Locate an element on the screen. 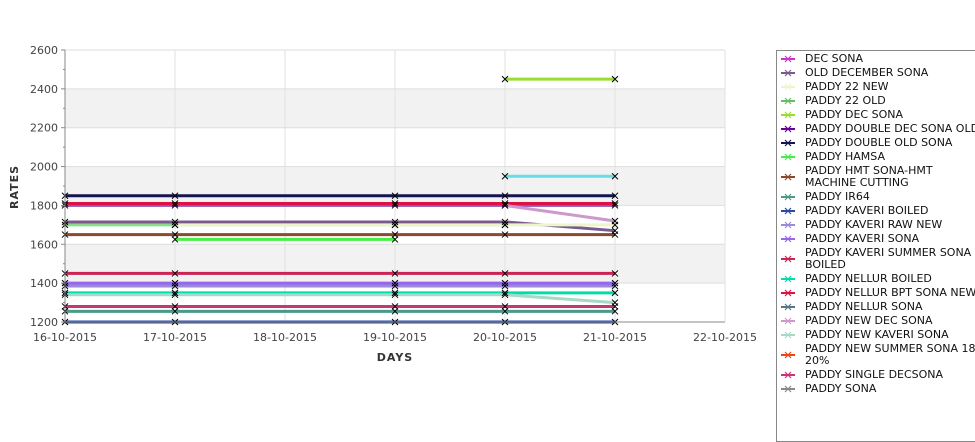  legend-label: PADDY IR64 is located at coordinates (837, 196).